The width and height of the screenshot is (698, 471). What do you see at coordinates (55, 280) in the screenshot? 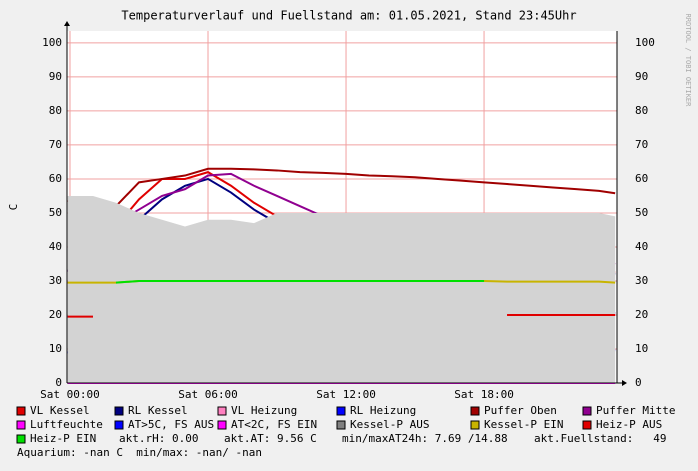
I see `y-tick-label: 30` at bounding box center [55, 280].